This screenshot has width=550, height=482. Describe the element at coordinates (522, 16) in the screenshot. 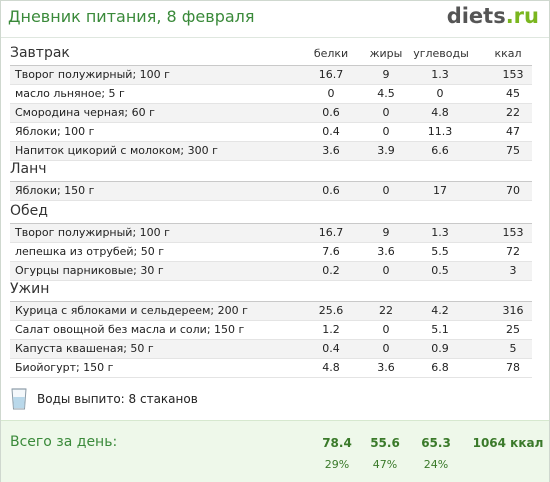

I see `logo-tld: .ru` at that location.